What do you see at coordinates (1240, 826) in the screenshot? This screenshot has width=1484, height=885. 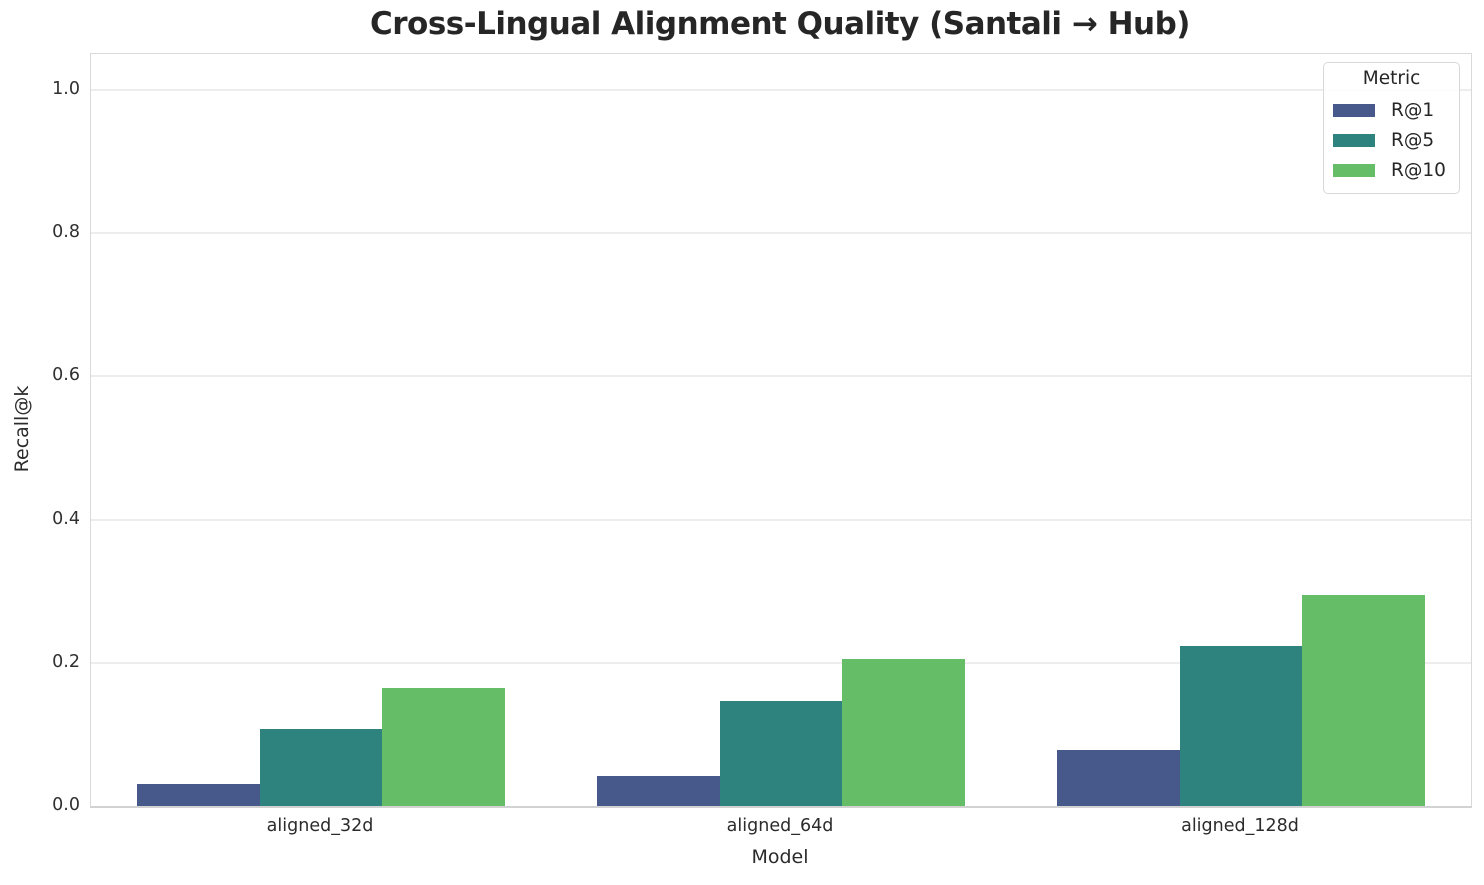 I see `x-tick-label-aligned_128d: aligned_128d` at bounding box center [1240, 826].